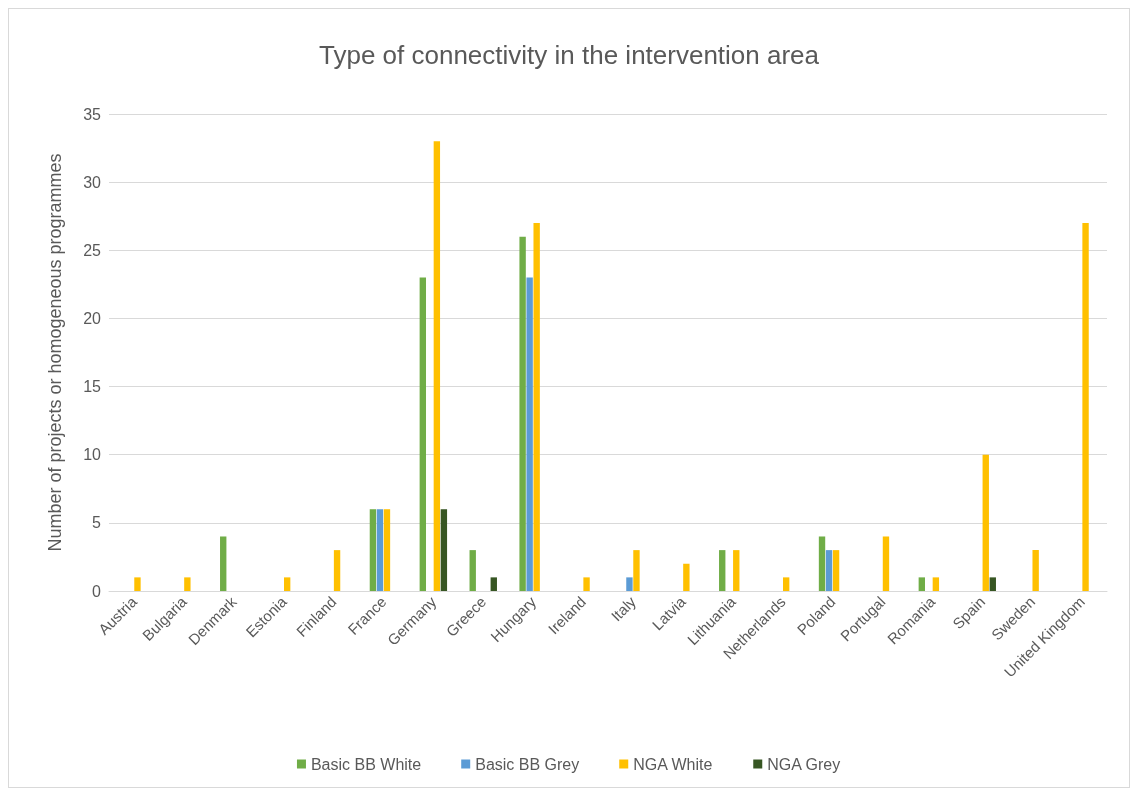 This screenshot has width=1140, height=796. I want to click on legend-label: NGA White, so click(673, 764).